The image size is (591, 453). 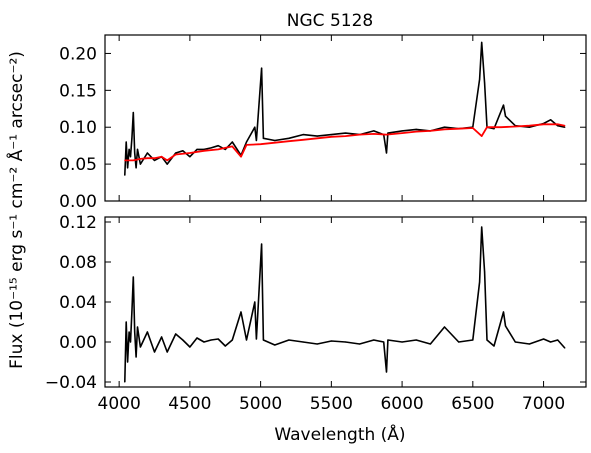 What do you see at coordinates (78, 91) in the screenshot?
I see `y-tick-label-0-3: 0.15` at bounding box center [78, 91].